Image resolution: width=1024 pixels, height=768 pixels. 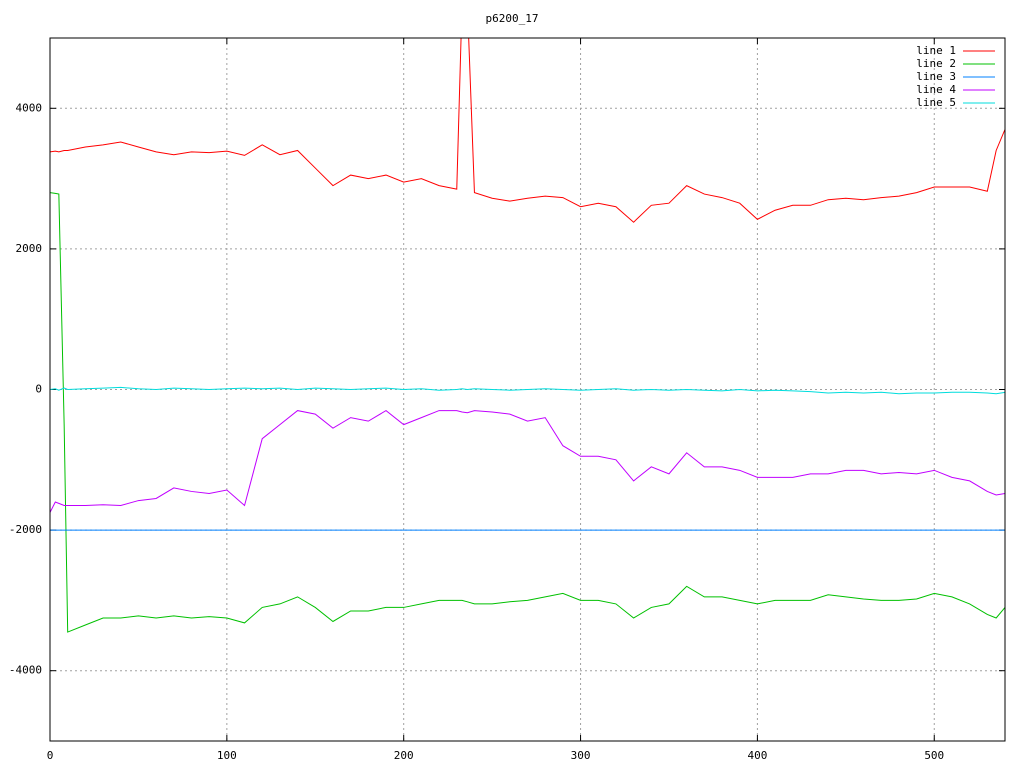 What do you see at coordinates (25, 529) in the screenshot?
I see `y-tick-label: -2000` at bounding box center [25, 529].